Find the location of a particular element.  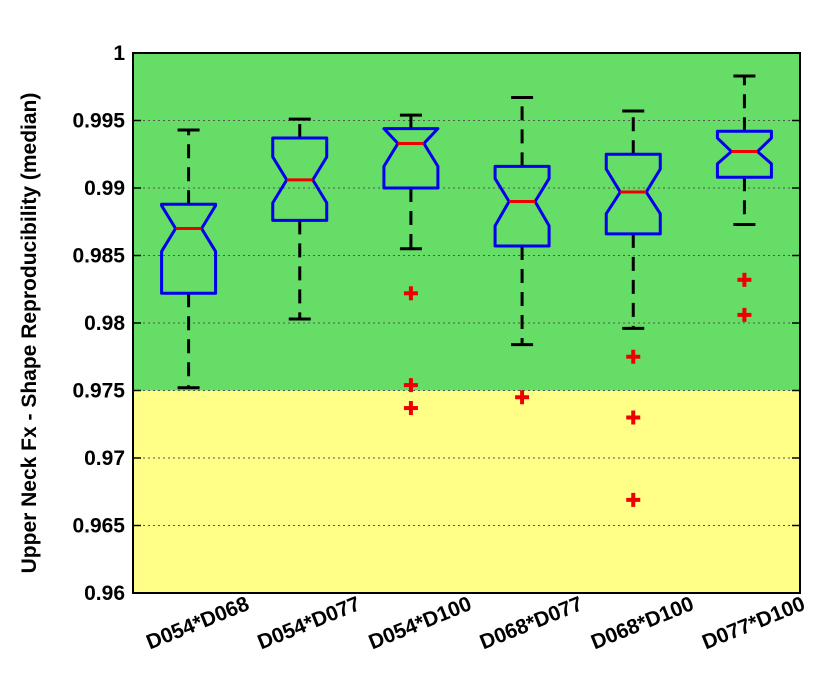

box-D068*D077 is located at coordinates (522, 221).